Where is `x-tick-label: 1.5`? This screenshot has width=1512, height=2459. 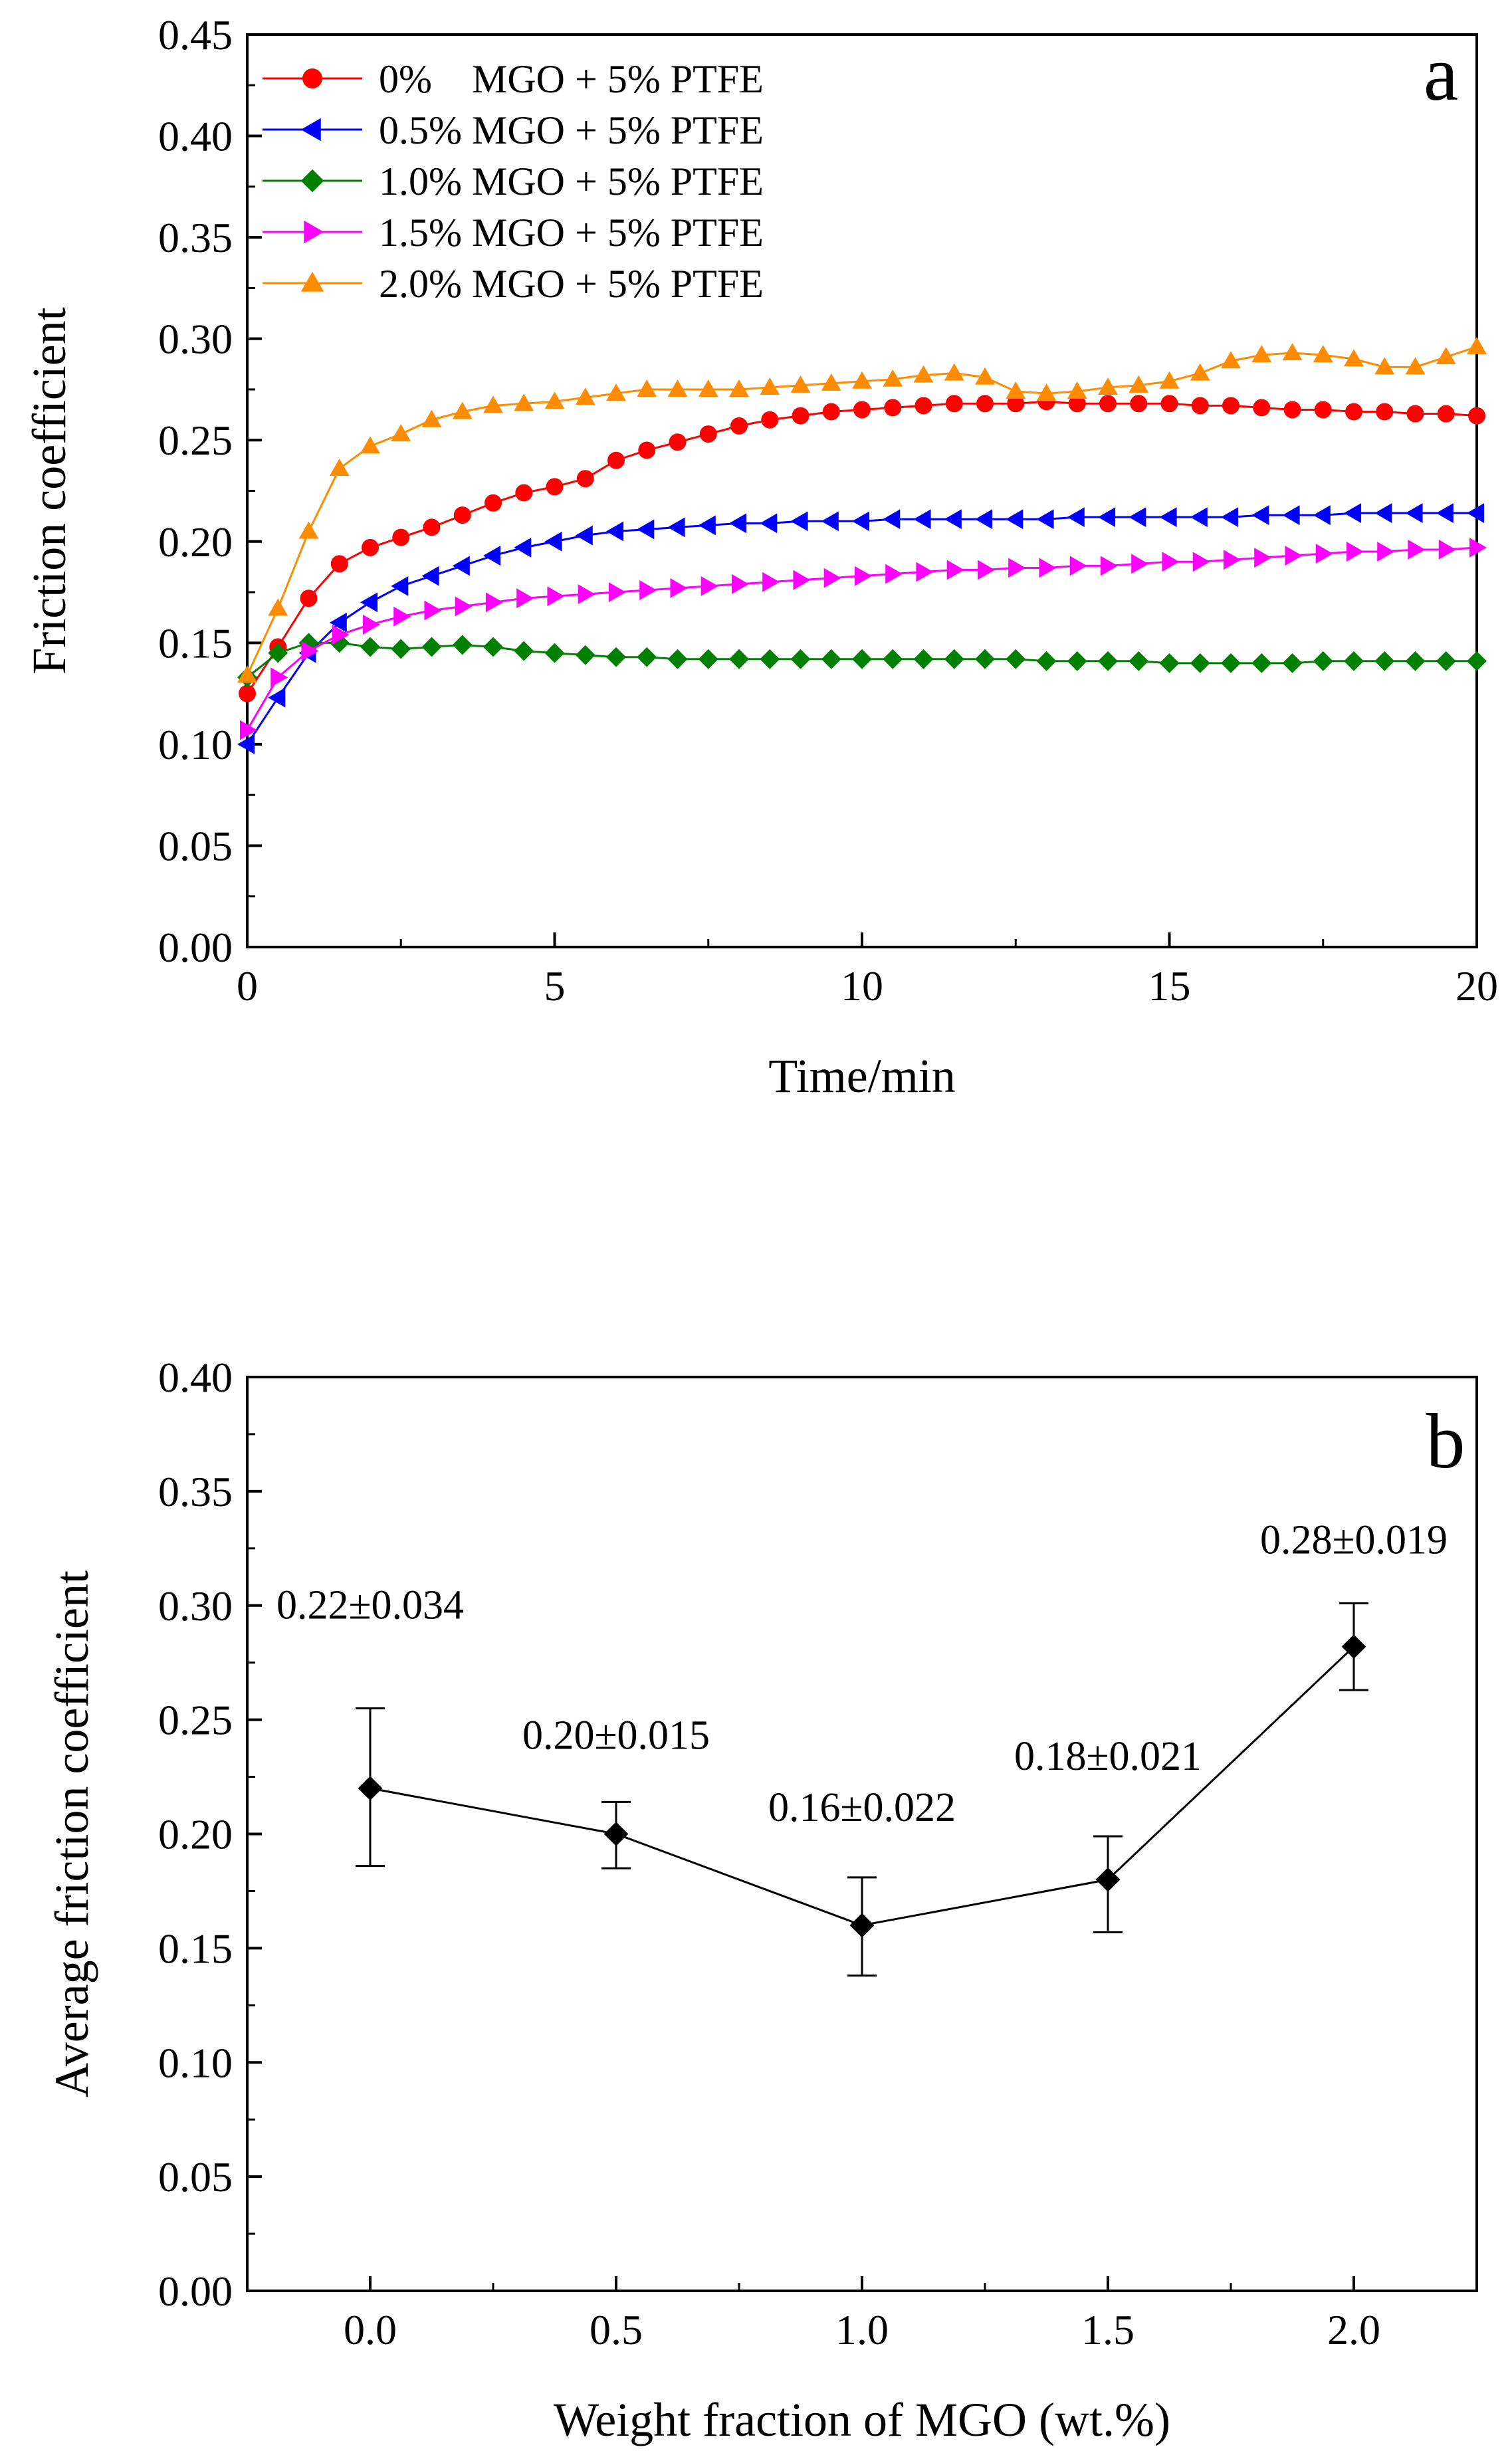 x-tick-label: 1.5 is located at coordinates (1107, 2329).